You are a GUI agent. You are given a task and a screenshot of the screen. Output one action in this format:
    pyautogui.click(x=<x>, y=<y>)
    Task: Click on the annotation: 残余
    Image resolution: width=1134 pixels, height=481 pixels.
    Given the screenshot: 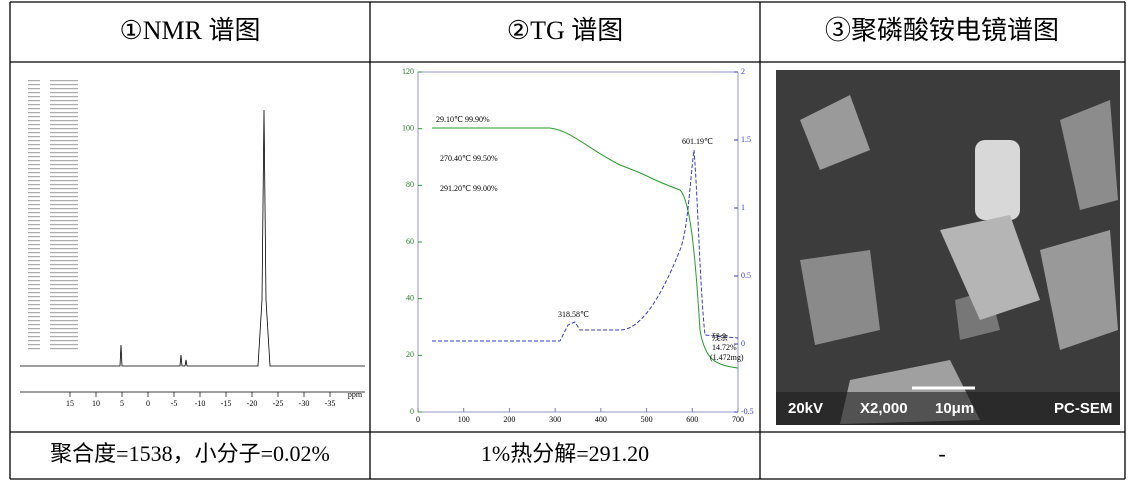 What is the action you would take?
    pyautogui.click(x=720, y=337)
    